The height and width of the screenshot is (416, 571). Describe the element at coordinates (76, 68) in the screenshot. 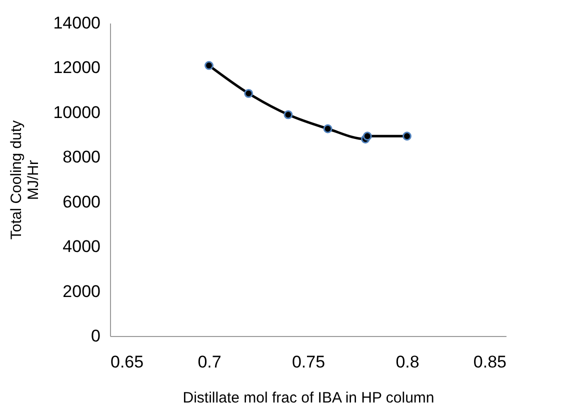

I see `y-tick-label: 12000` at that location.